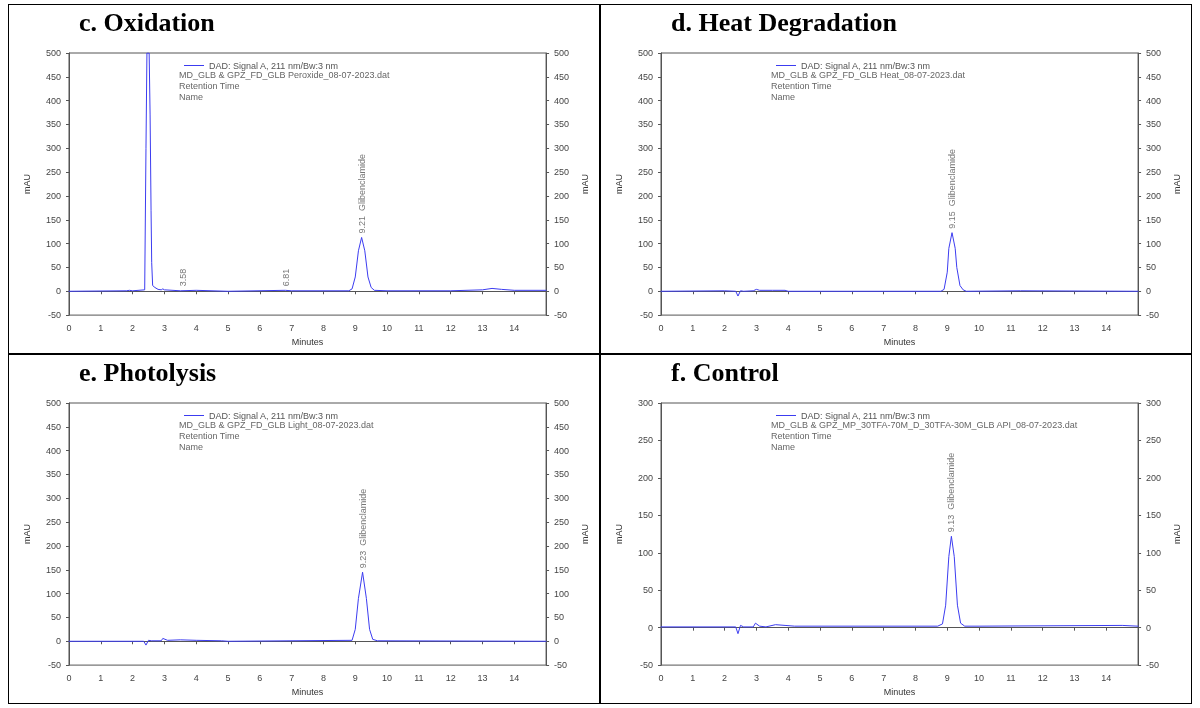 The width and height of the screenshot is (1200, 708). What do you see at coordinates (53, 219) in the screenshot?
I see `y-tick-label: 150` at bounding box center [53, 219].